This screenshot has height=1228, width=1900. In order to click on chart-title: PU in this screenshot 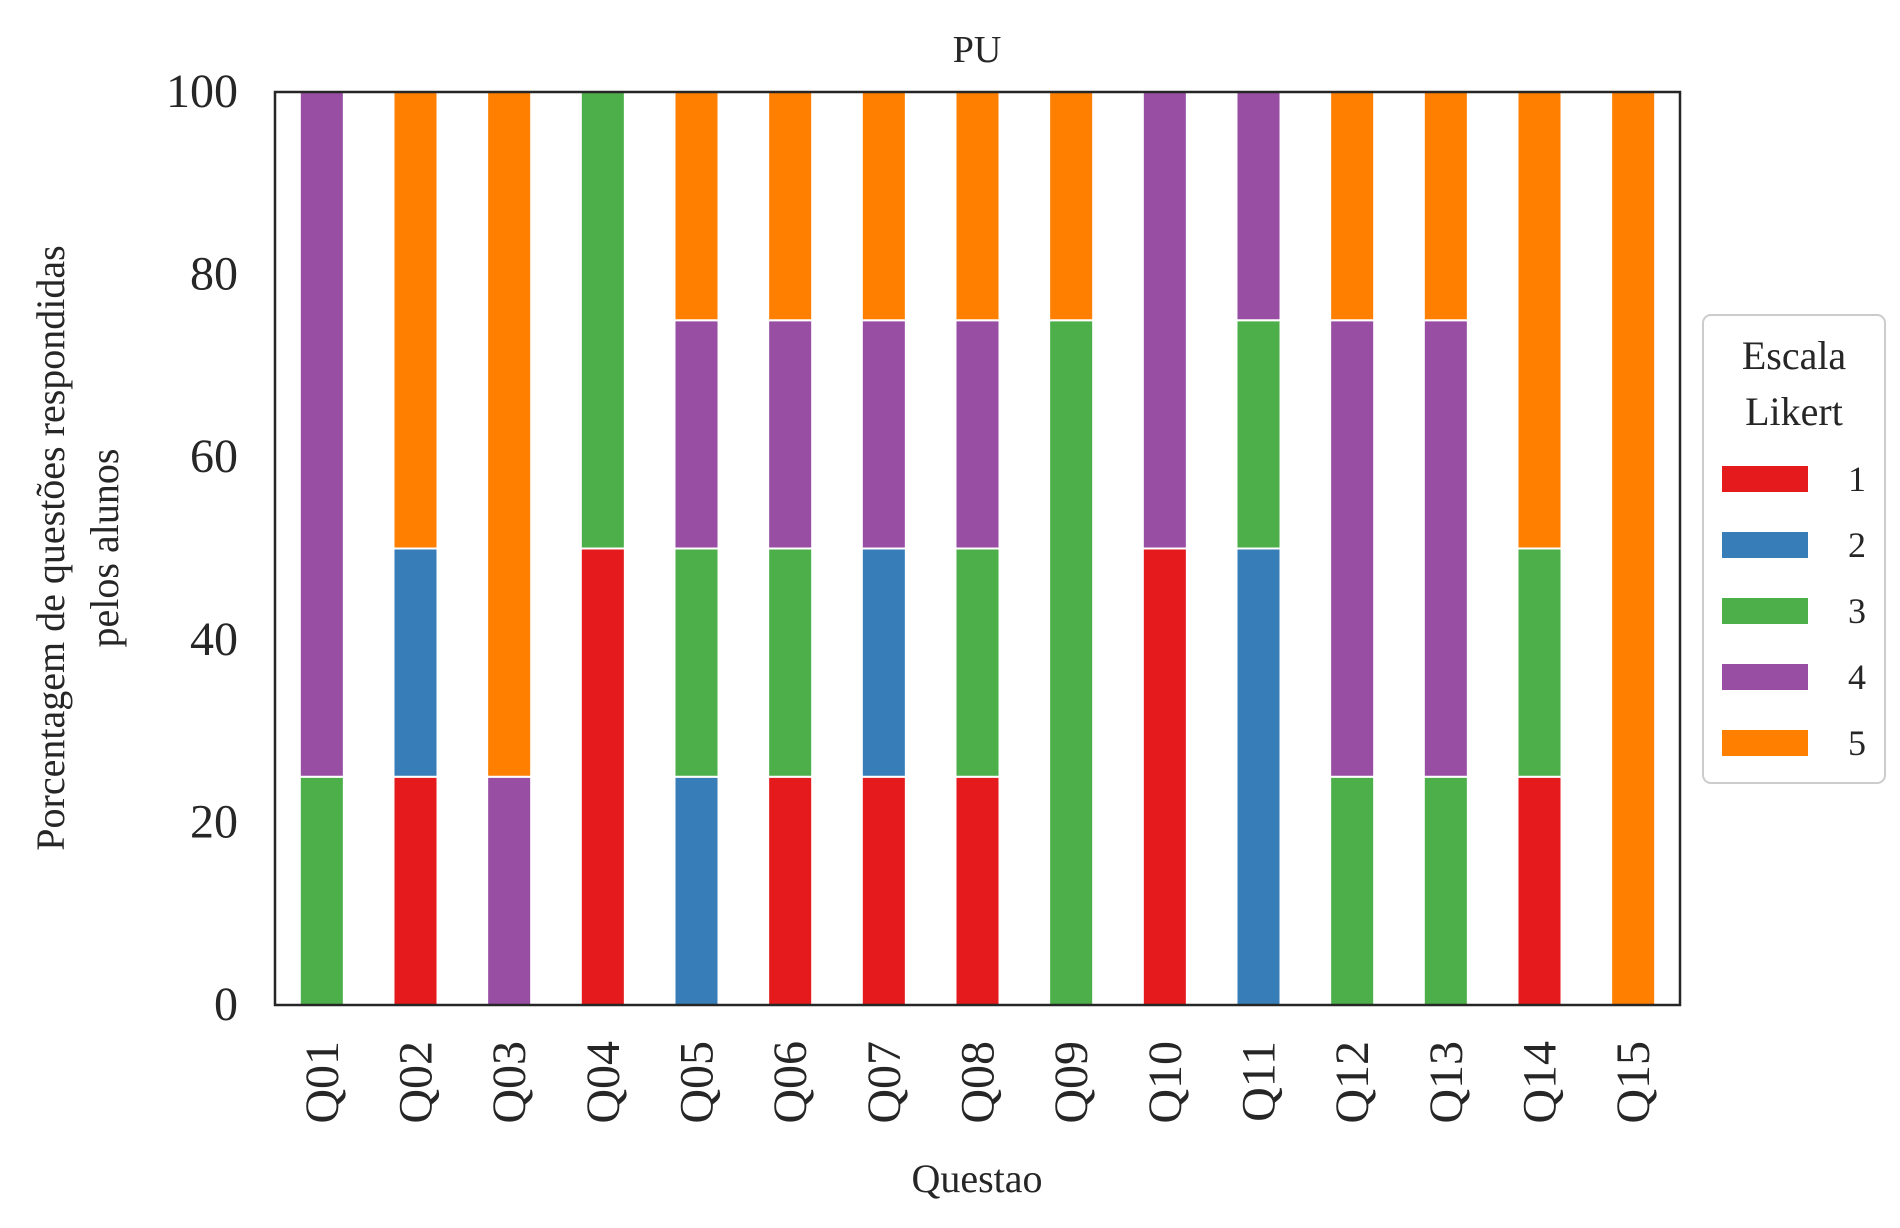, I will do `click(977, 50)`.